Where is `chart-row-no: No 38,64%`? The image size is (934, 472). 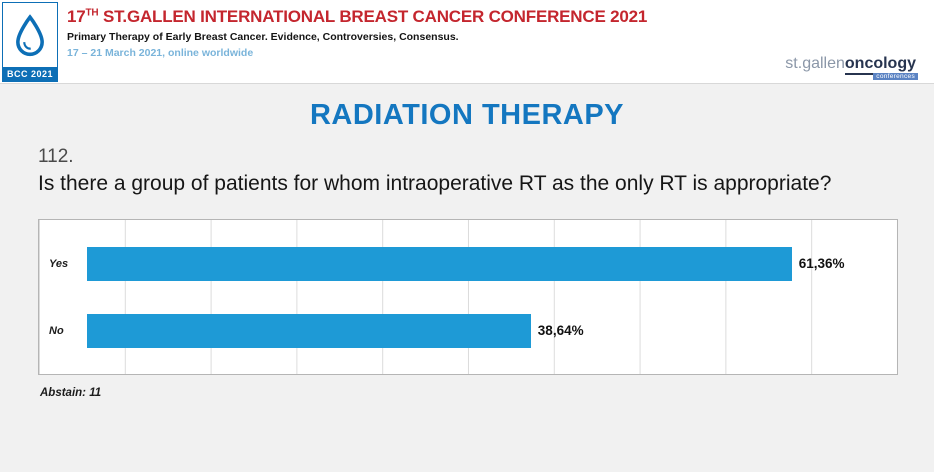
chart-row-no: No 38,64% is located at coordinates (468, 330).